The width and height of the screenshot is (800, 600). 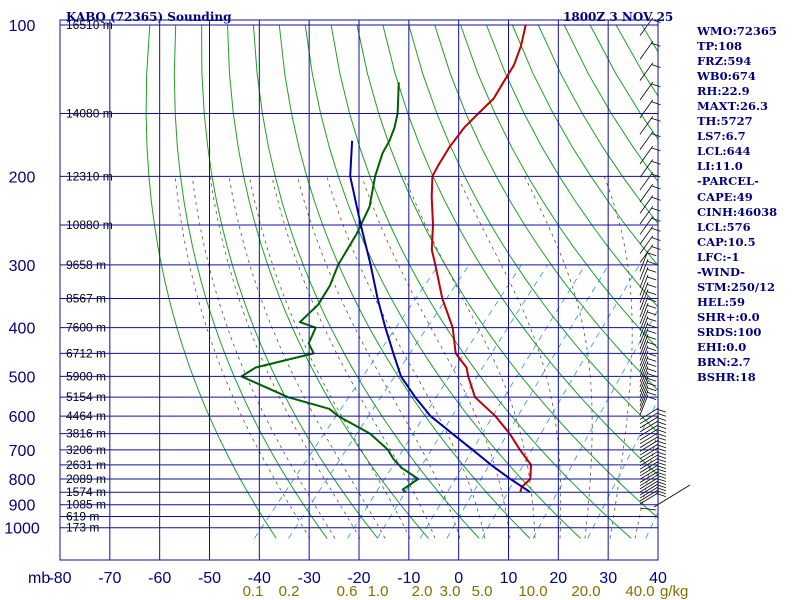 I want to click on mixing-ratio-label: 3.0, so click(x=450, y=591).